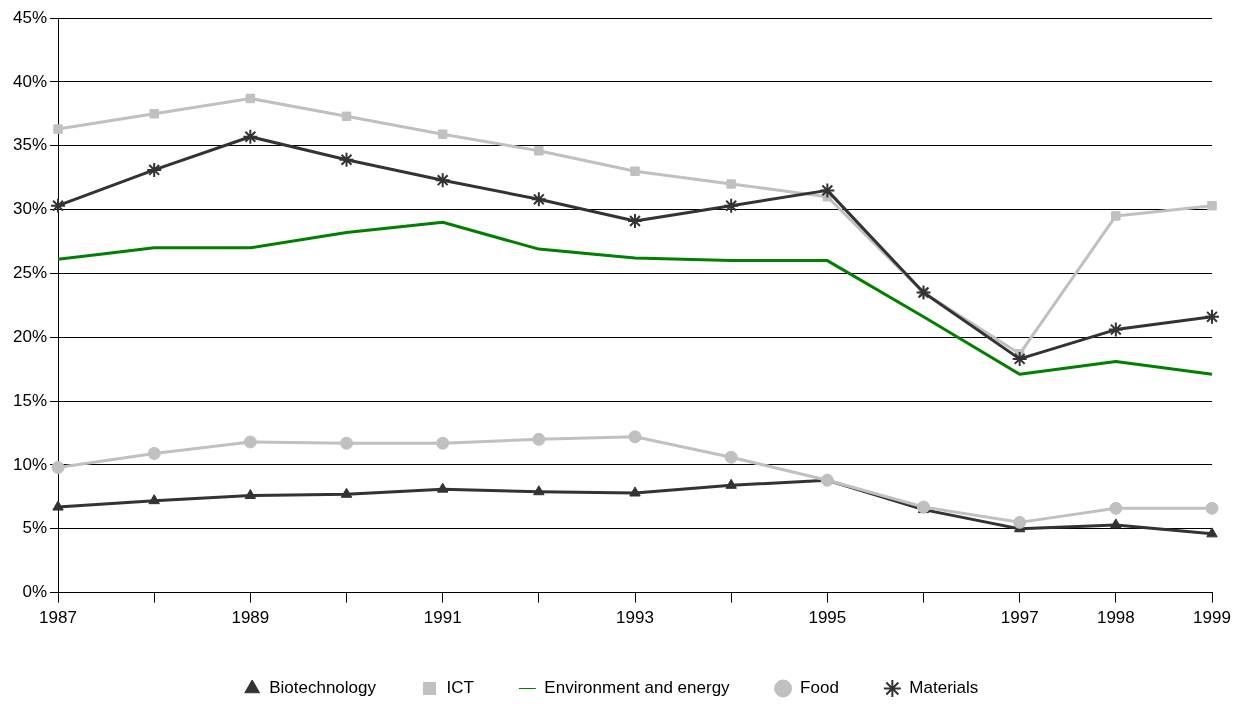  I want to click on y-tick-label: 10%, so click(30, 464).